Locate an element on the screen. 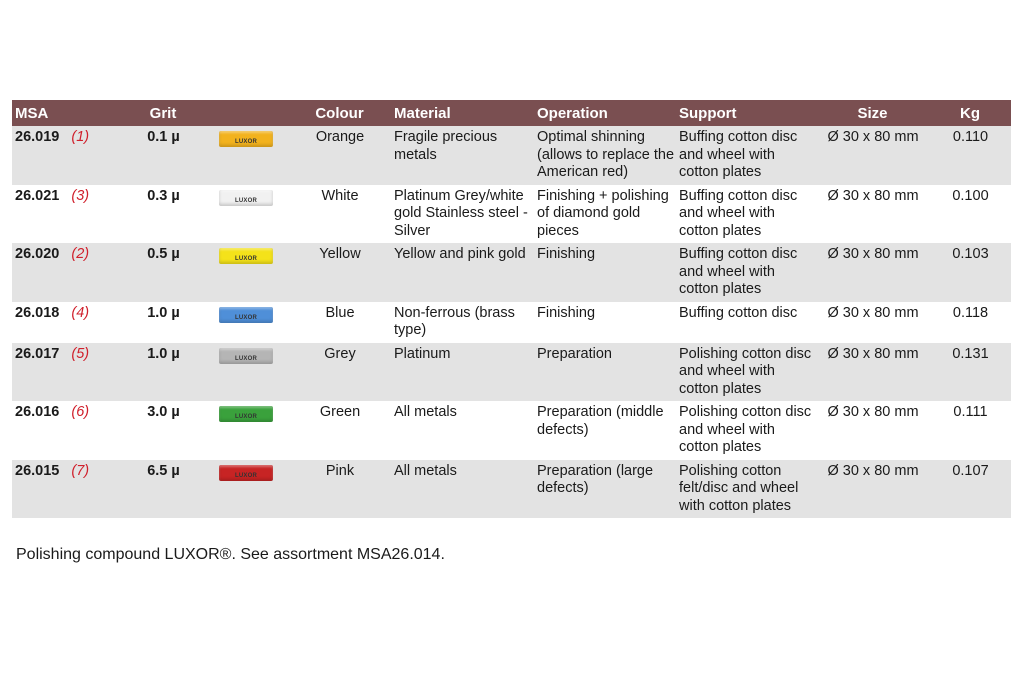 Image resolution: width=1025 pixels, height=700 pixels. grit-cell: 6.5 µ is located at coordinates (163, 488).